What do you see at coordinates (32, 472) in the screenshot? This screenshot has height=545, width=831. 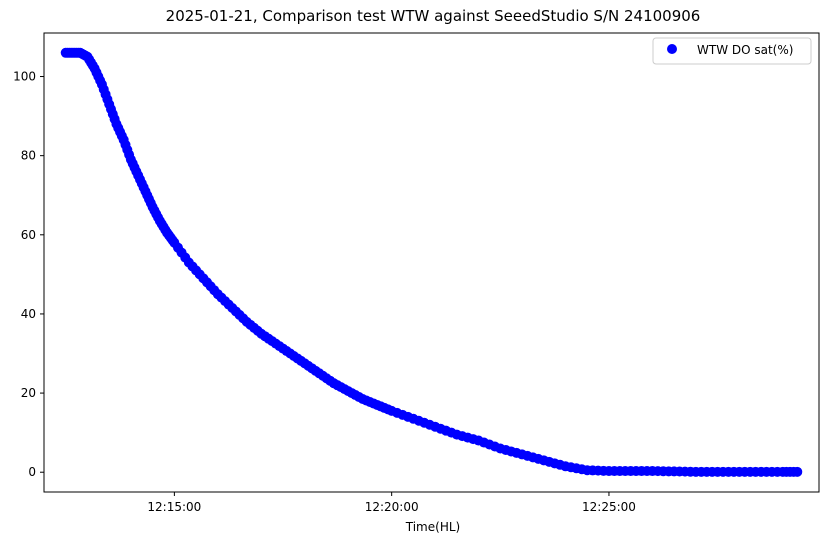 I see `y-tick-label: 0` at bounding box center [32, 472].